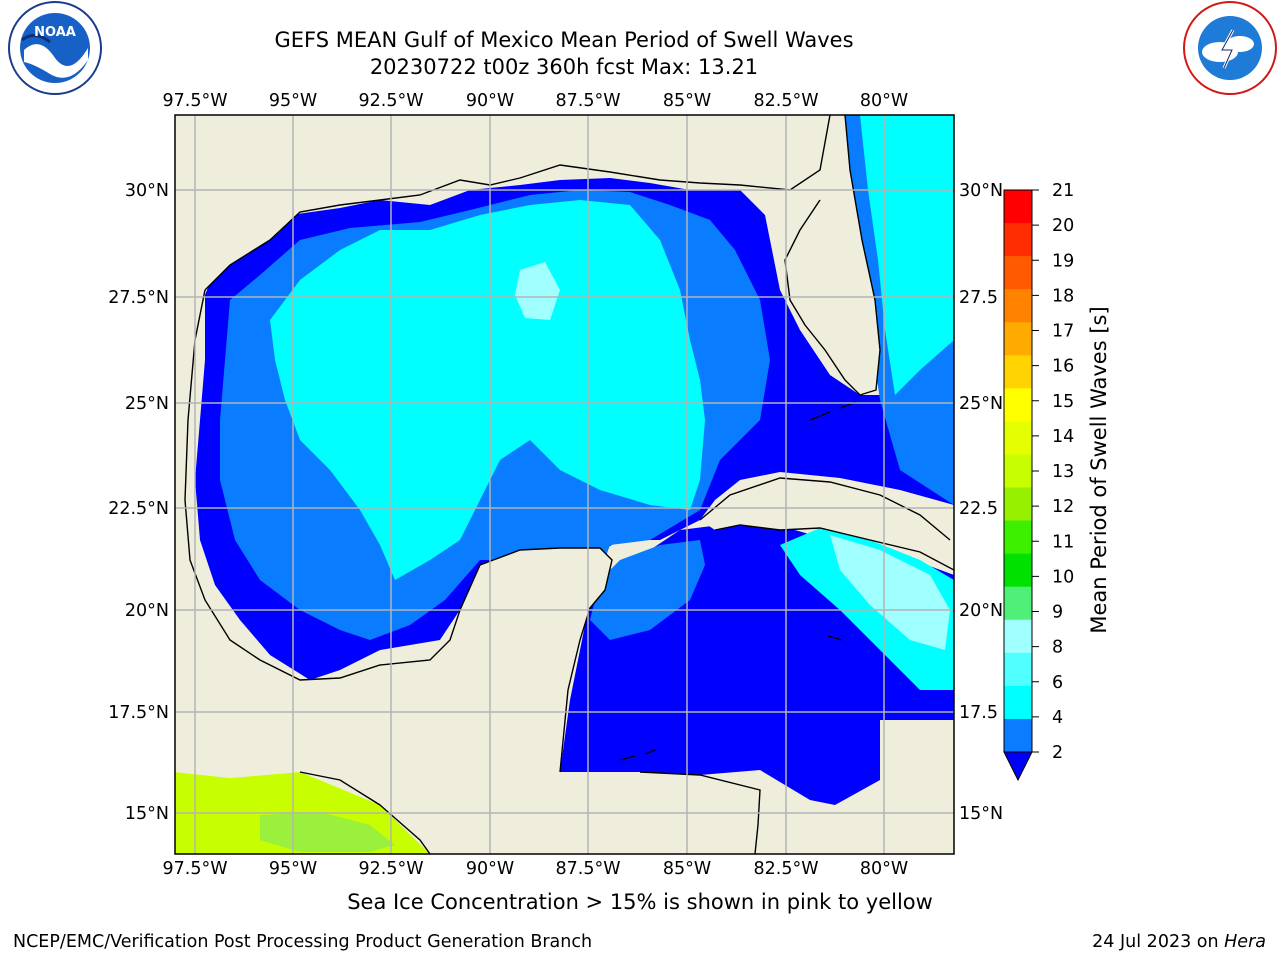 This screenshot has height=960, width=1280. I want to click on noaa-logo: NOAA, so click(55, 48).